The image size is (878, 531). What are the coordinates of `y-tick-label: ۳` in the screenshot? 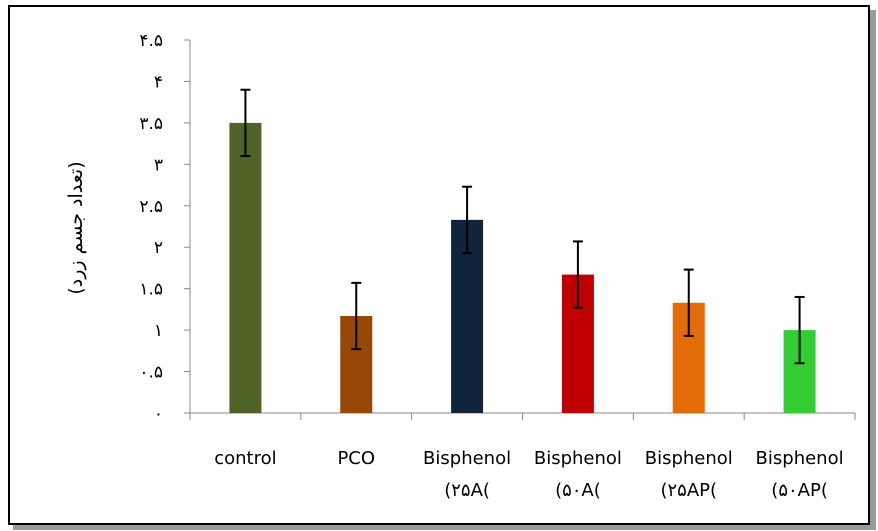 It's located at (158, 165).